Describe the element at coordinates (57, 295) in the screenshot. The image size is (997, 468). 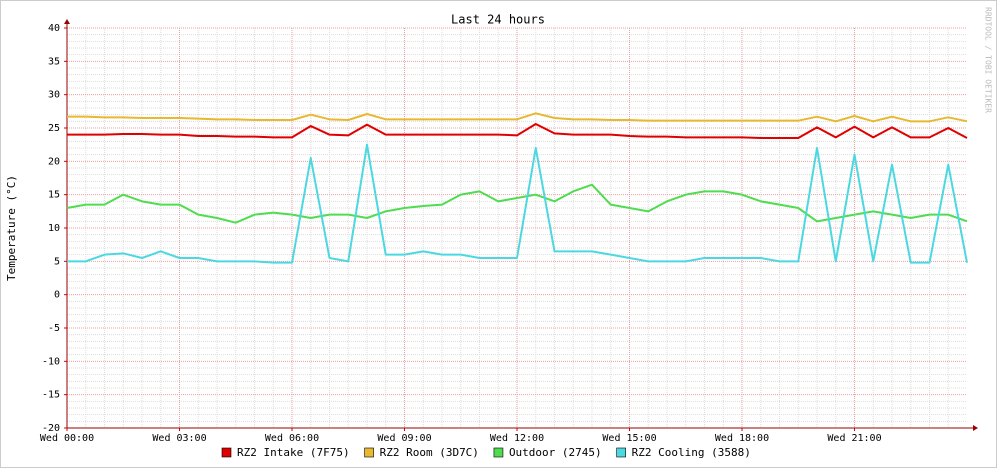
I see `y-tick-label: 0` at that location.